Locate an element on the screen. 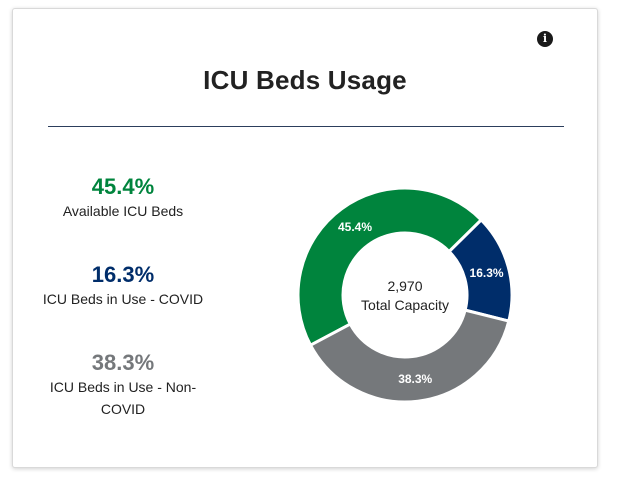  slice-non-covid-label: 38.3% is located at coordinates (415, 379).